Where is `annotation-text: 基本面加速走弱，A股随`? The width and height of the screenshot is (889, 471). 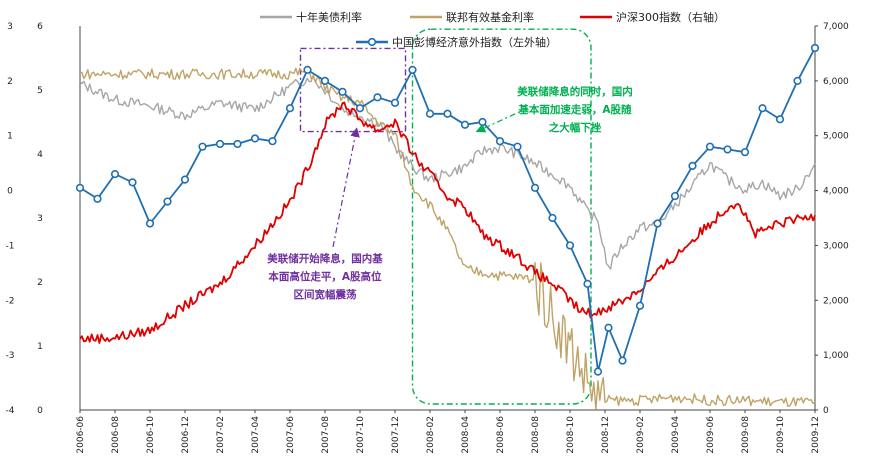 annotation-text: 基本面加速走弱，A股随 is located at coordinates (574, 109).